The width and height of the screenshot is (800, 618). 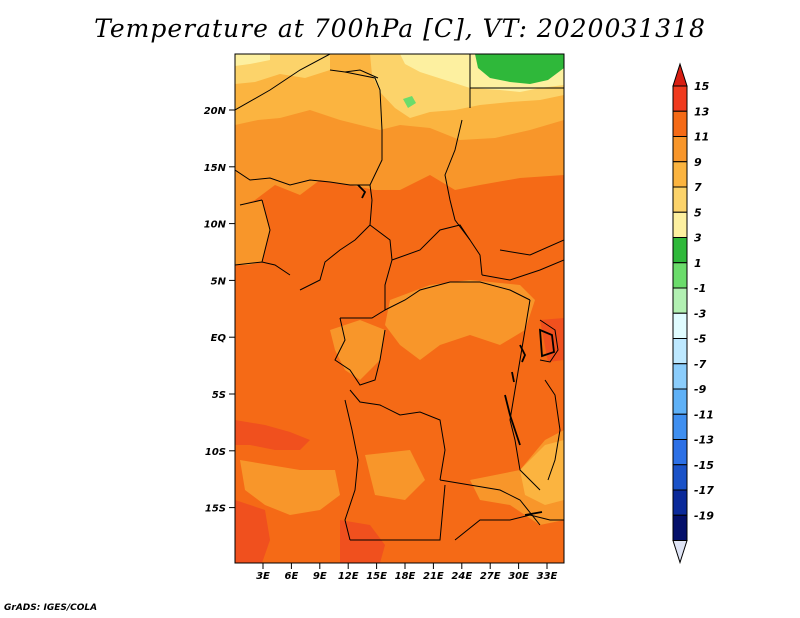 What do you see at coordinates (525, 395) in the screenshot?
I see `border-drc-east` at bounding box center [525, 395].